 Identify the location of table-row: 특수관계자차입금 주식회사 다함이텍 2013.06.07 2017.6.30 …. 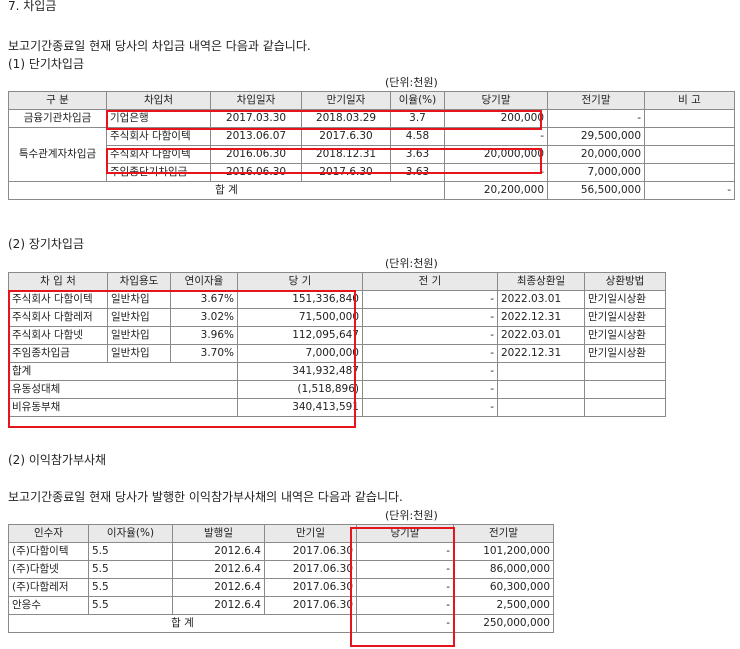
(371, 154).